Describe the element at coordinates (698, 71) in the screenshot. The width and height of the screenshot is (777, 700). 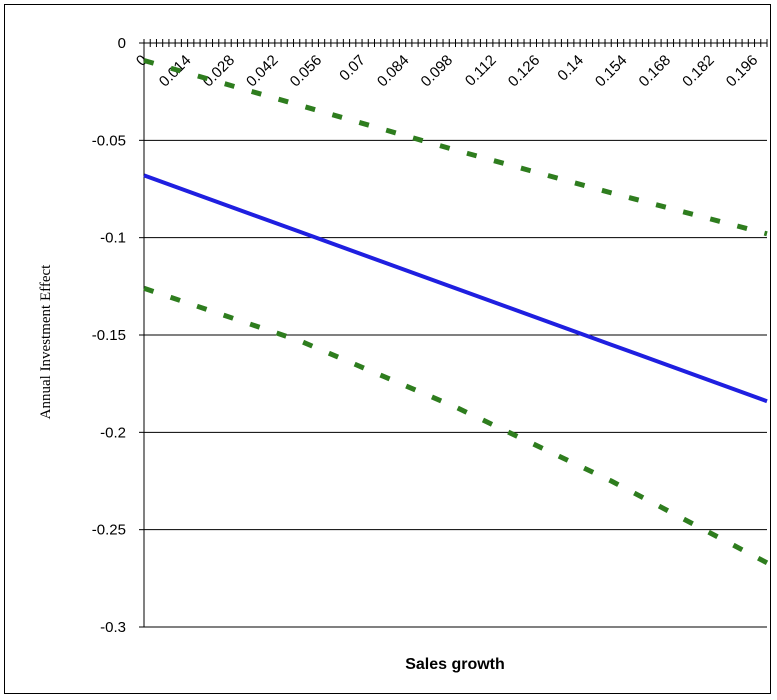
I see `x-tick-label: 0.182` at that location.